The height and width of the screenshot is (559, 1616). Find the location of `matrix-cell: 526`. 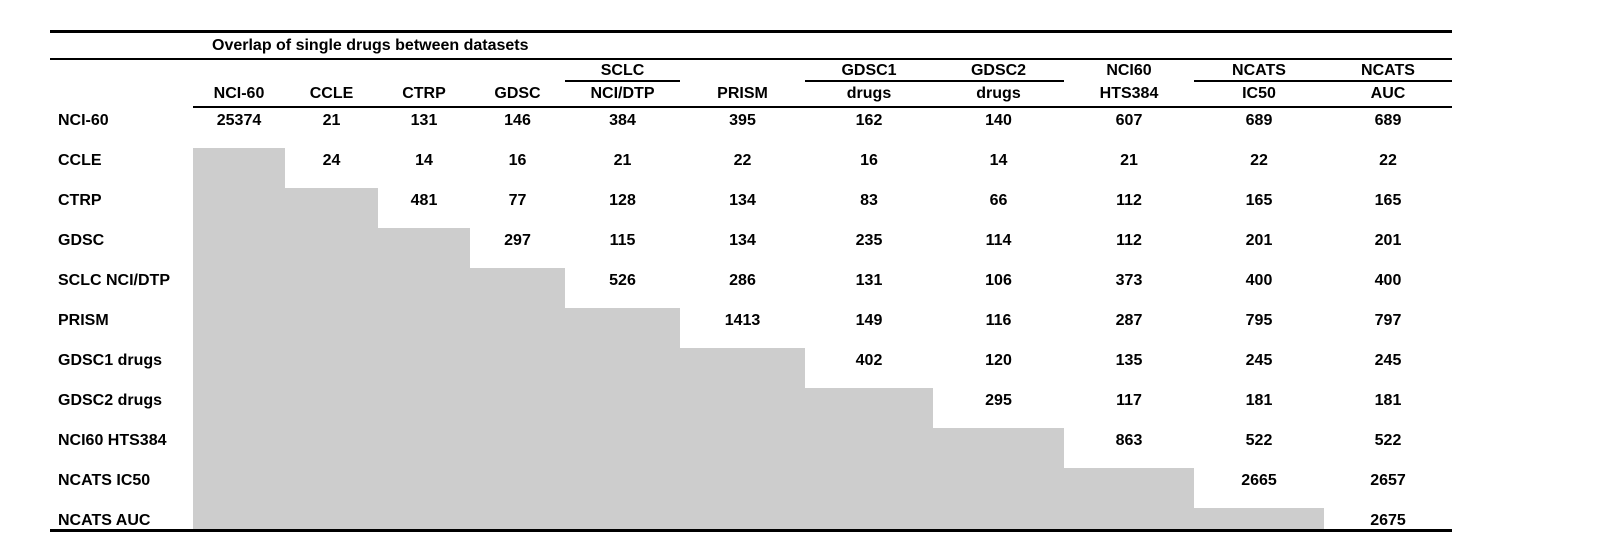

matrix-cell: 526 is located at coordinates (622, 280).